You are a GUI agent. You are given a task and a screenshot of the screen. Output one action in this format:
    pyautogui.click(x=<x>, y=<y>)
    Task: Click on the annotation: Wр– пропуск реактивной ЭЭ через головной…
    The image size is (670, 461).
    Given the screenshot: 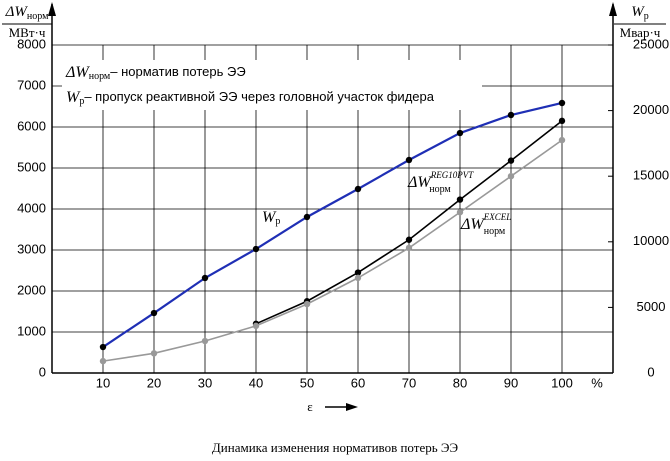 What is the action you would take?
    pyautogui.click(x=250, y=98)
    